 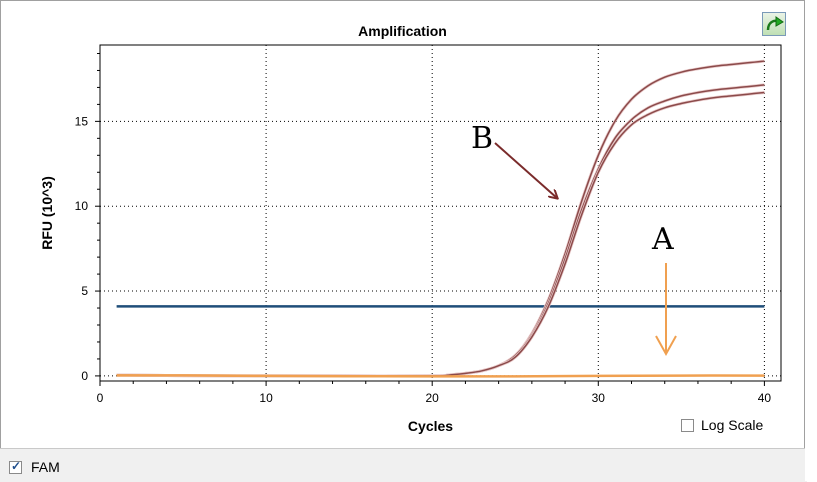 What do you see at coordinates (811, 240) in the screenshot?
I see `edge-strip` at bounding box center [811, 240].